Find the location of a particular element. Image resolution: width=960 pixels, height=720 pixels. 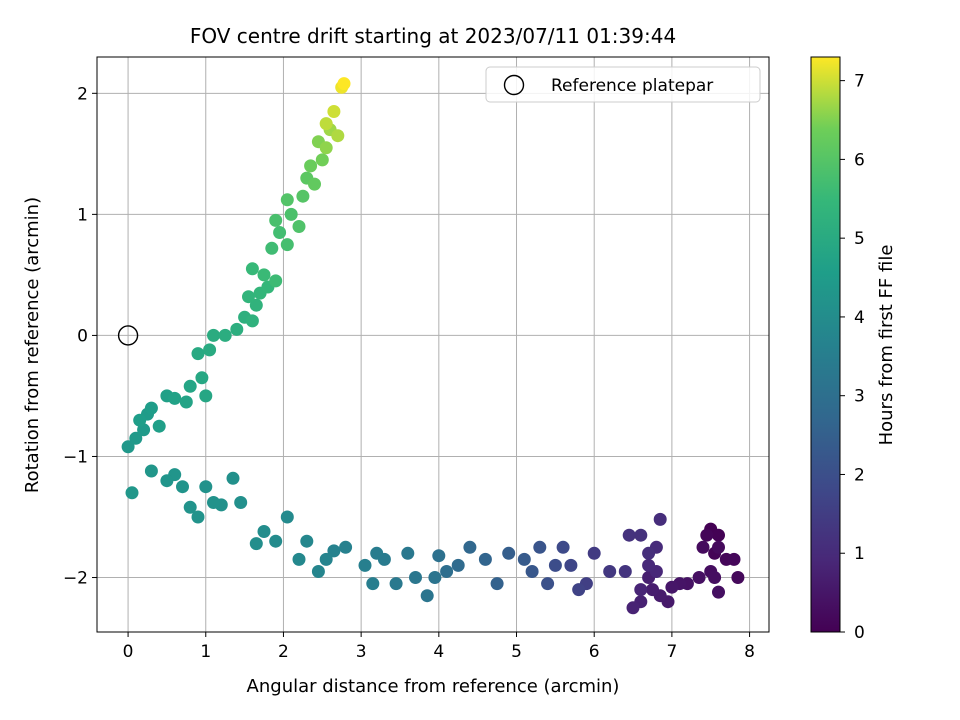

legend-reference-marker is located at coordinates (514, 85).